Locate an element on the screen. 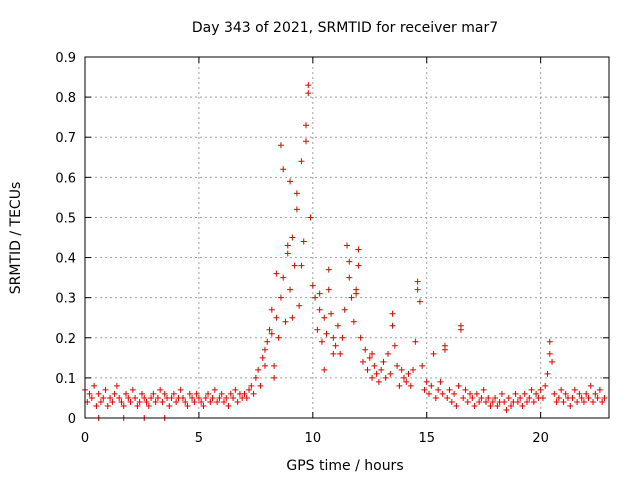 The height and width of the screenshot is (480, 640). y-axis-title: SRMTID / TECUs is located at coordinates (16, 238).